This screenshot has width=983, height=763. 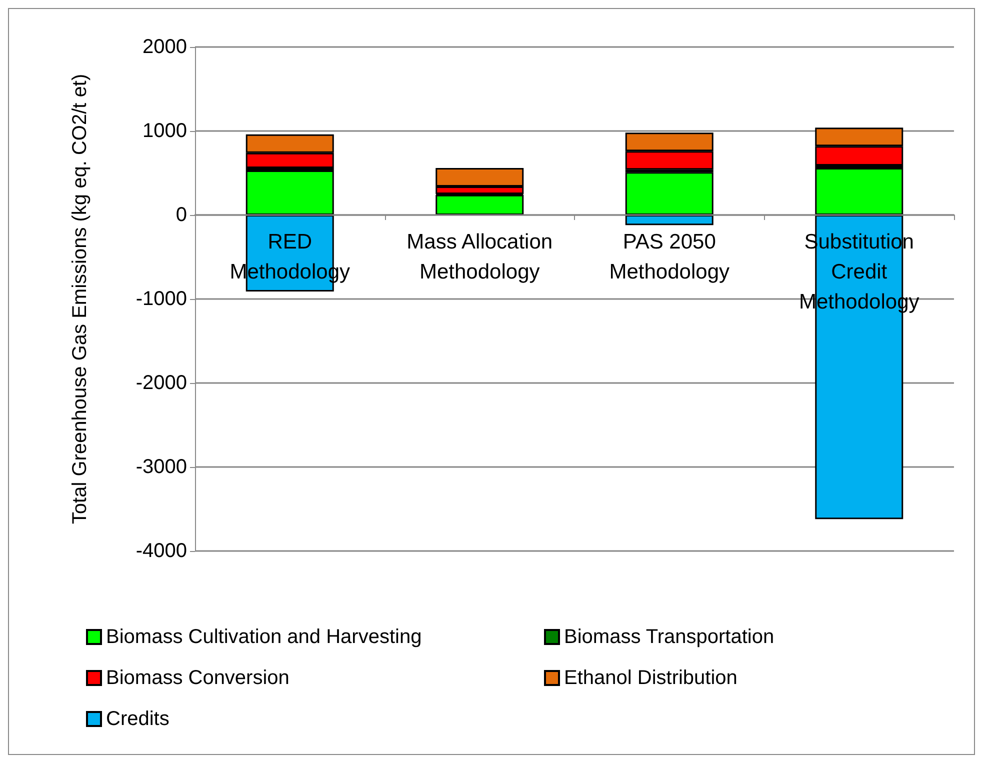 What do you see at coordinates (181, 215) in the screenshot?
I see `y-tick-label: 0` at bounding box center [181, 215].